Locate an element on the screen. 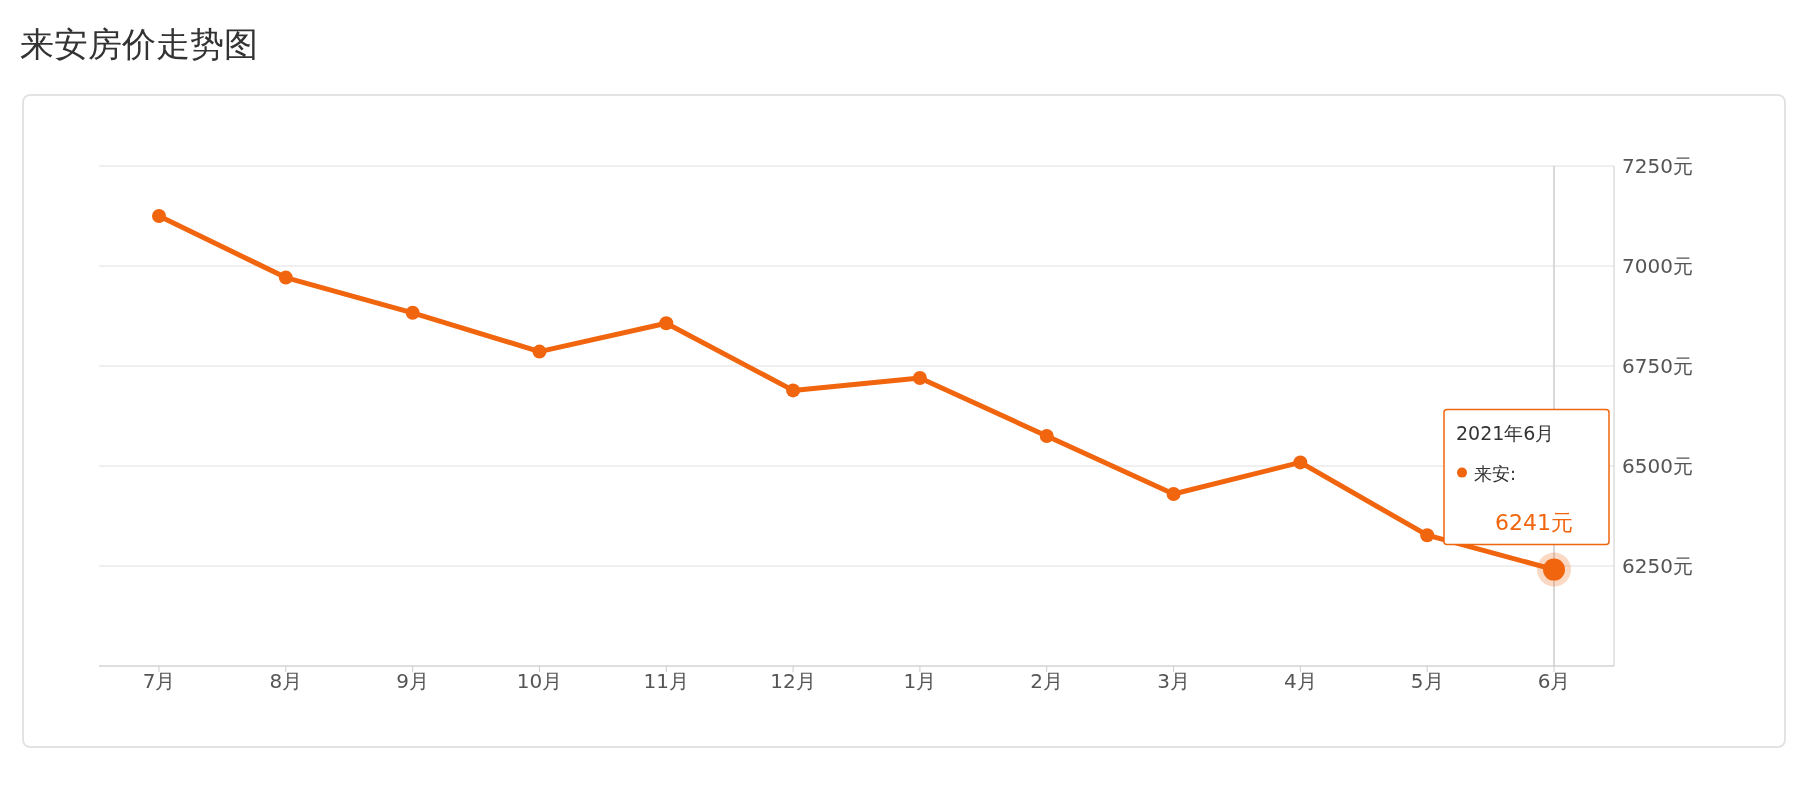  y-tick-label: 6250元 is located at coordinates (1657, 566).